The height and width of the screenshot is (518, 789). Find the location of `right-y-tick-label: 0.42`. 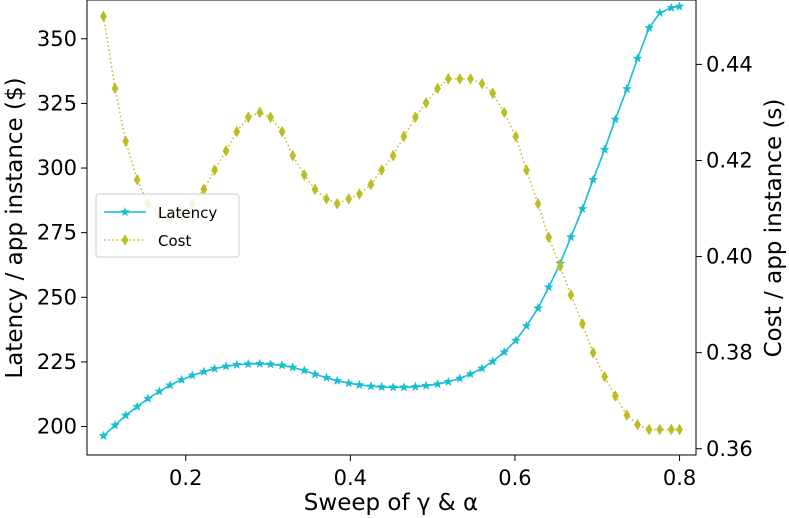

right-y-tick-label: 0.42 is located at coordinates (729, 160).